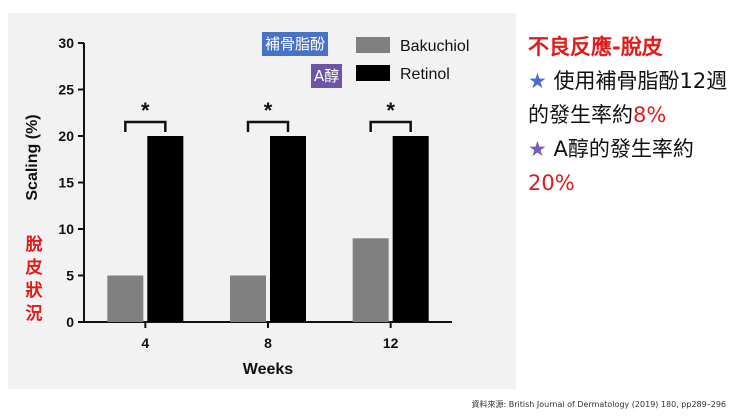 This screenshot has width=740, height=416. What do you see at coordinates (632, 166) in the screenshot?
I see `retinol-note: ★ A醇的發生率約 20%` at bounding box center [632, 166].